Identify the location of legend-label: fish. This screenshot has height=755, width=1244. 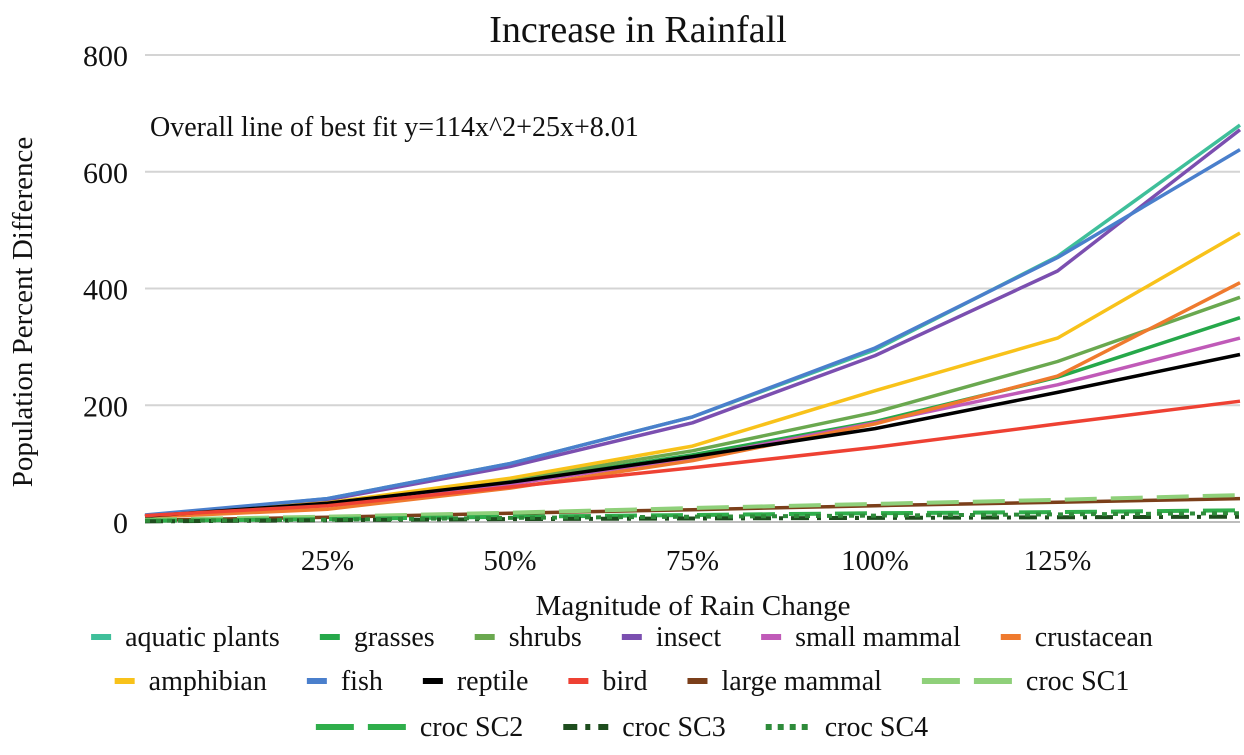
(362, 681).